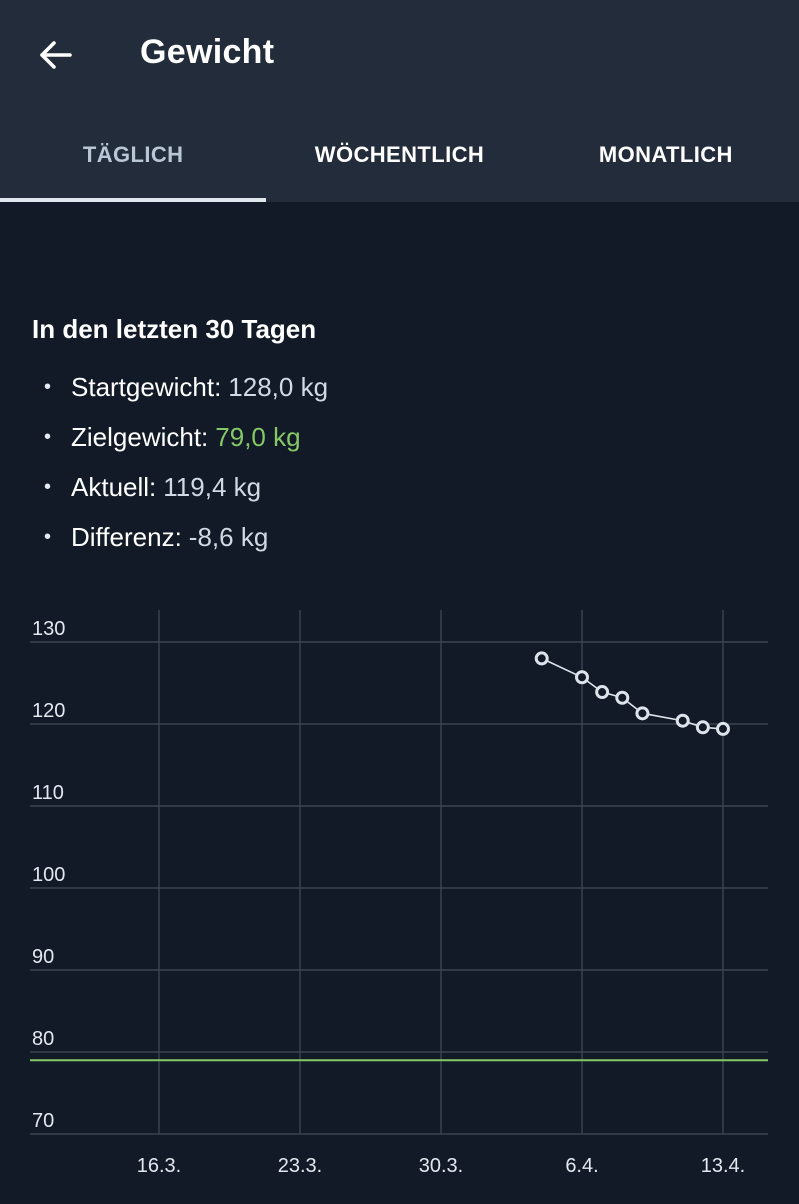 The width and height of the screenshot is (799, 1204). Describe the element at coordinates (133, 200) in the screenshot. I see `tab-indicator` at that location.